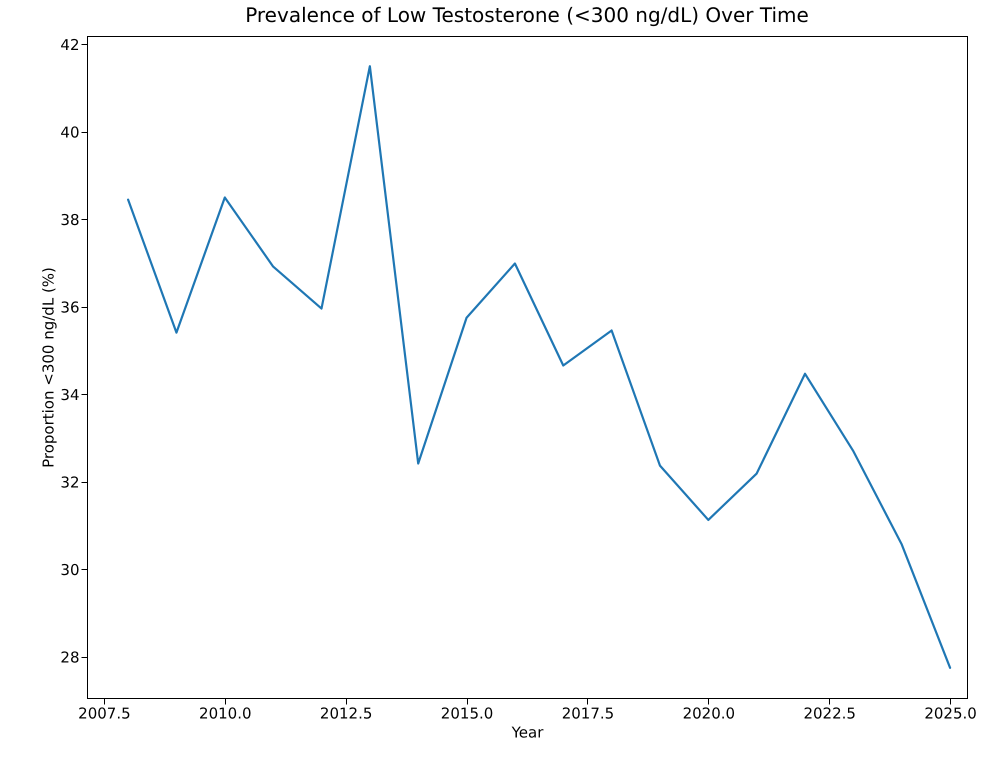 The width and height of the screenshot is (985, 782). What do you see at coordinates (70, 569) in the screenshot?
I see `y-tick-label: 30` at bounding box center [70, 569].